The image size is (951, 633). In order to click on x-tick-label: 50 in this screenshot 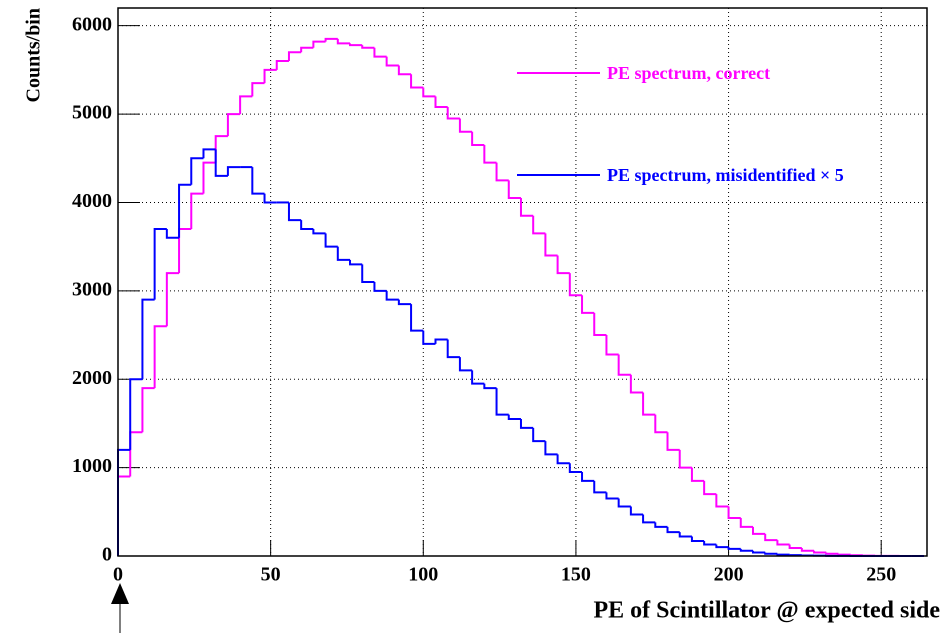, I will do `click(271, 575)`.